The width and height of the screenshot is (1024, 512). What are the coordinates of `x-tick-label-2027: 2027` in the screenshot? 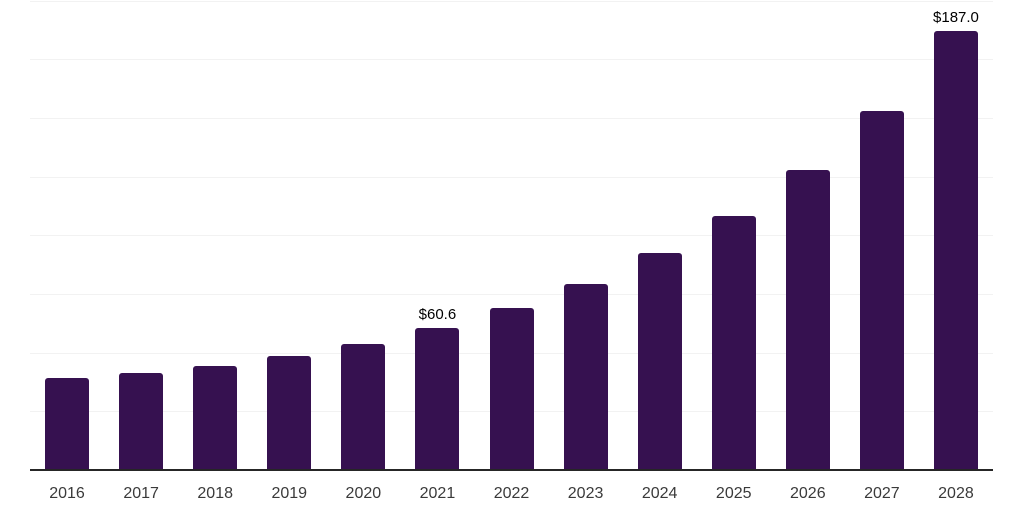 It's located at (882, 493).